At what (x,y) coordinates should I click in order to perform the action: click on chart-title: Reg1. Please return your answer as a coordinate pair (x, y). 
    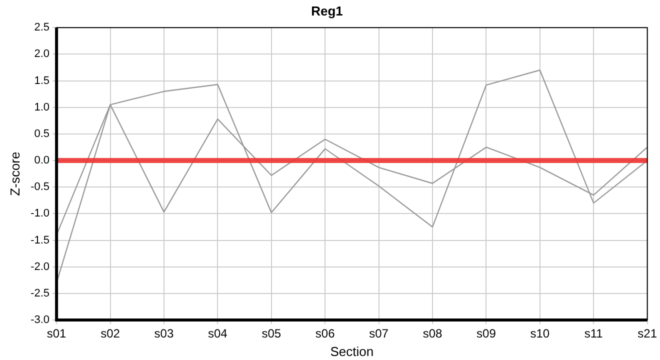
    Looking at the image, I should click on (327, 10).